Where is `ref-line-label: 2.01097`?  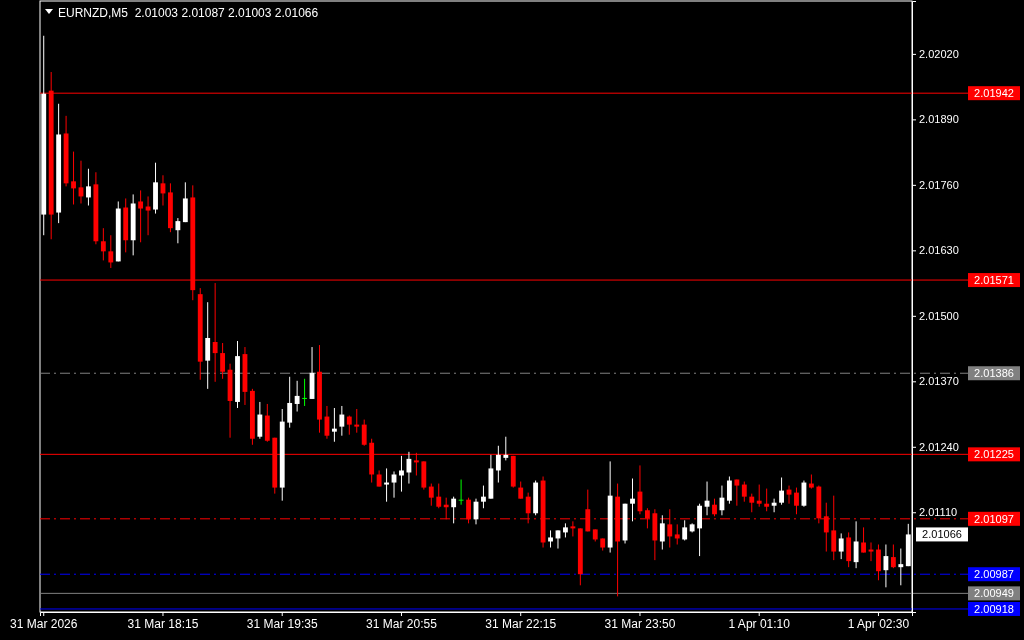
ref-line-label: 2.01097 is located at coordinates (994, 518).